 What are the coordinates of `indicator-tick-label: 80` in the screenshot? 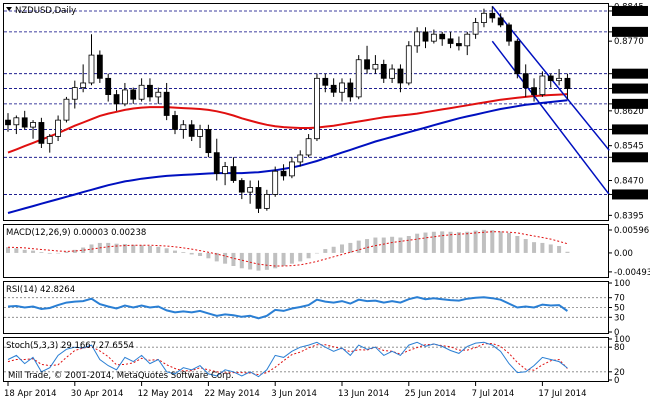 It's located at (619, 348).